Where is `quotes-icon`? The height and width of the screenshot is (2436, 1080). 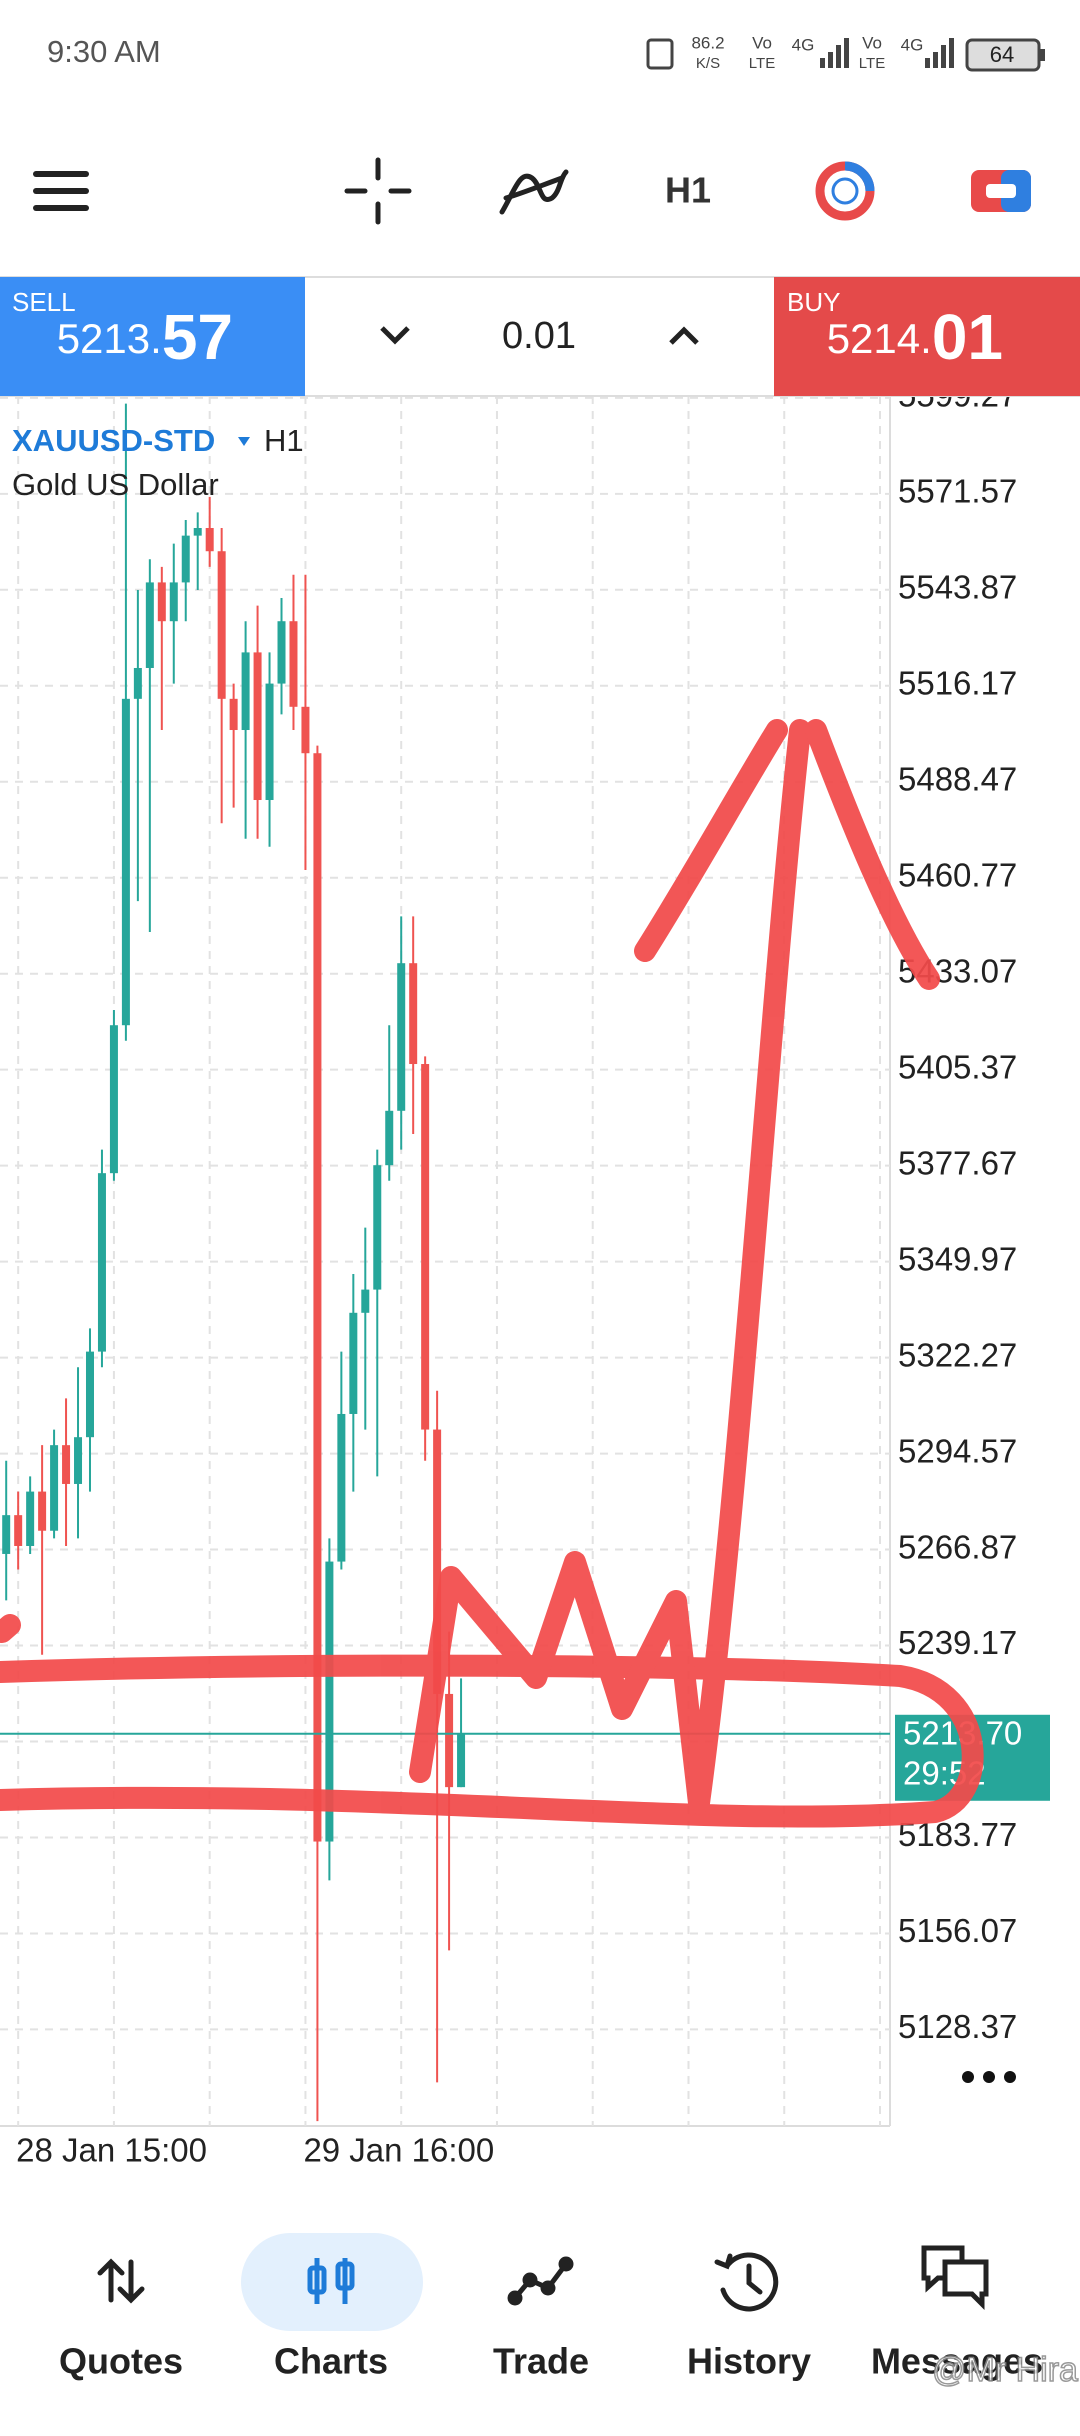
quotes-icon is located at coordinates (121, 2281).